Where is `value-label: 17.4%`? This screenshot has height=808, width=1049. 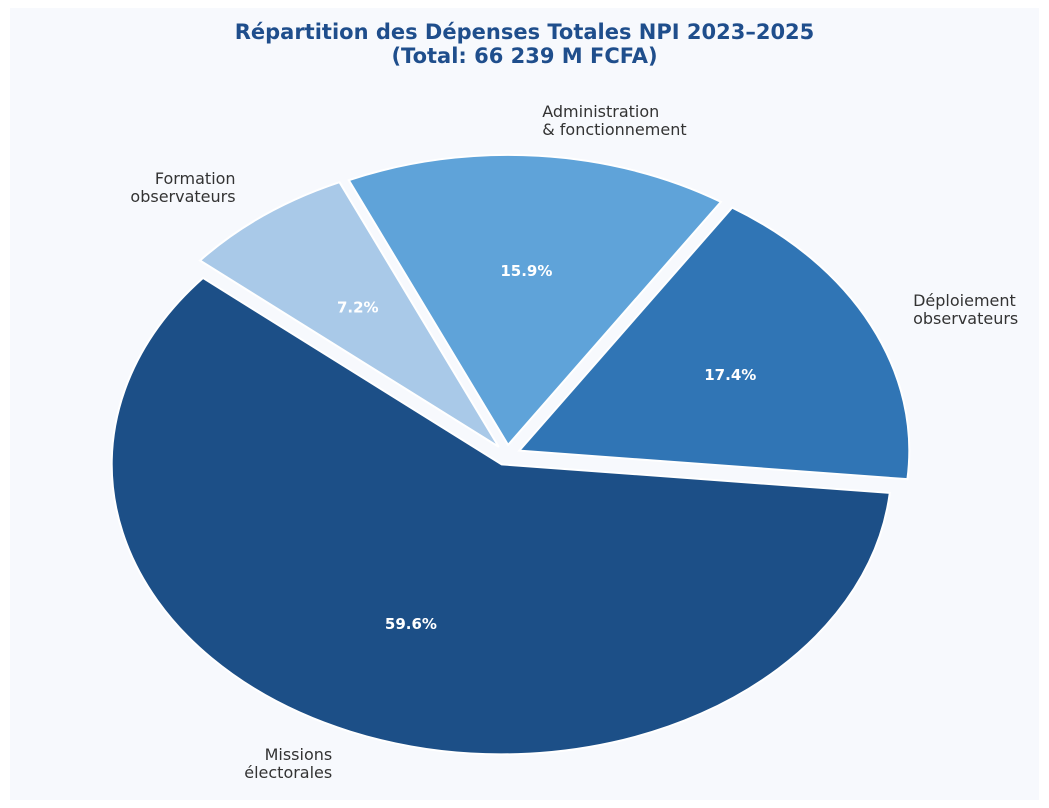
value-label: 17.4% is located at coordinates (730, 375).